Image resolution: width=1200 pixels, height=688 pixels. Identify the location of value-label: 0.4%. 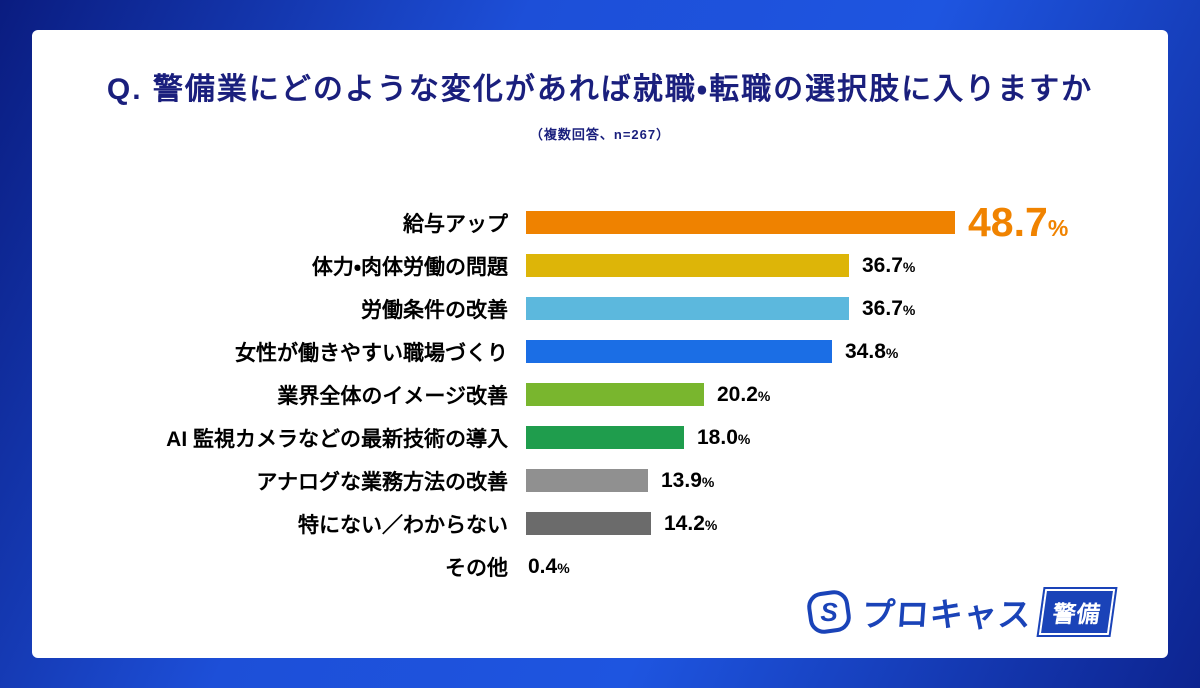
(549, 566).